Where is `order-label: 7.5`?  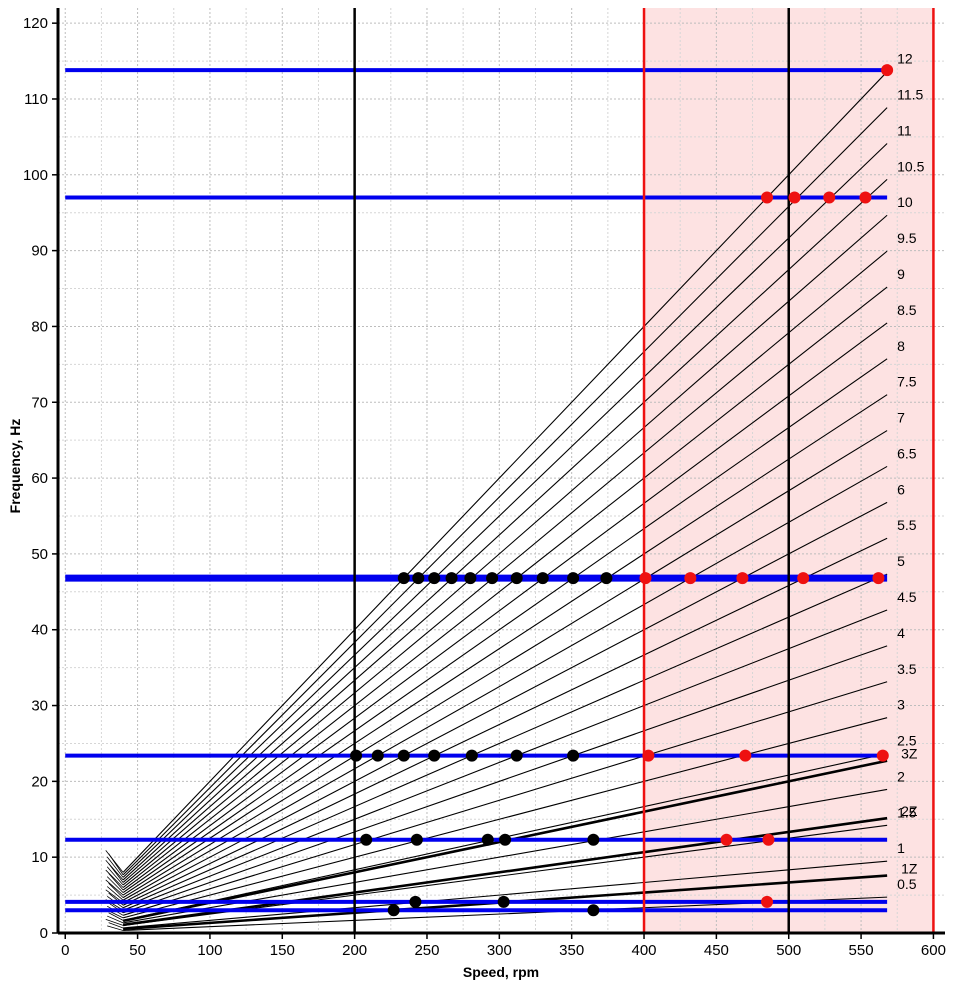 order-label: 7.5 is located at coordinates (907, 382).